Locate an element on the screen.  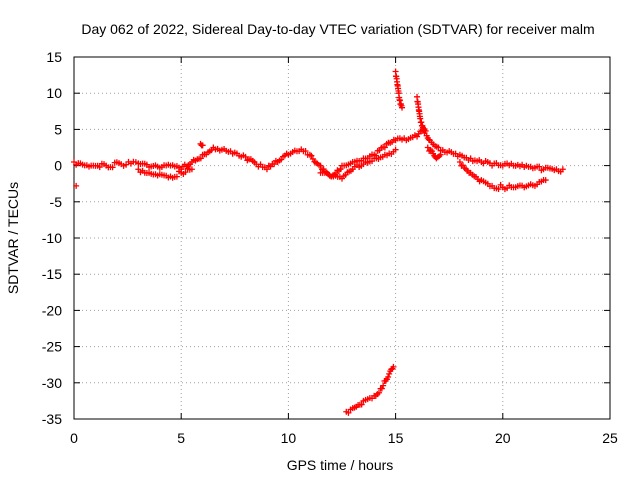
y-tick-label: 10 is located at coordinates (54, 93).